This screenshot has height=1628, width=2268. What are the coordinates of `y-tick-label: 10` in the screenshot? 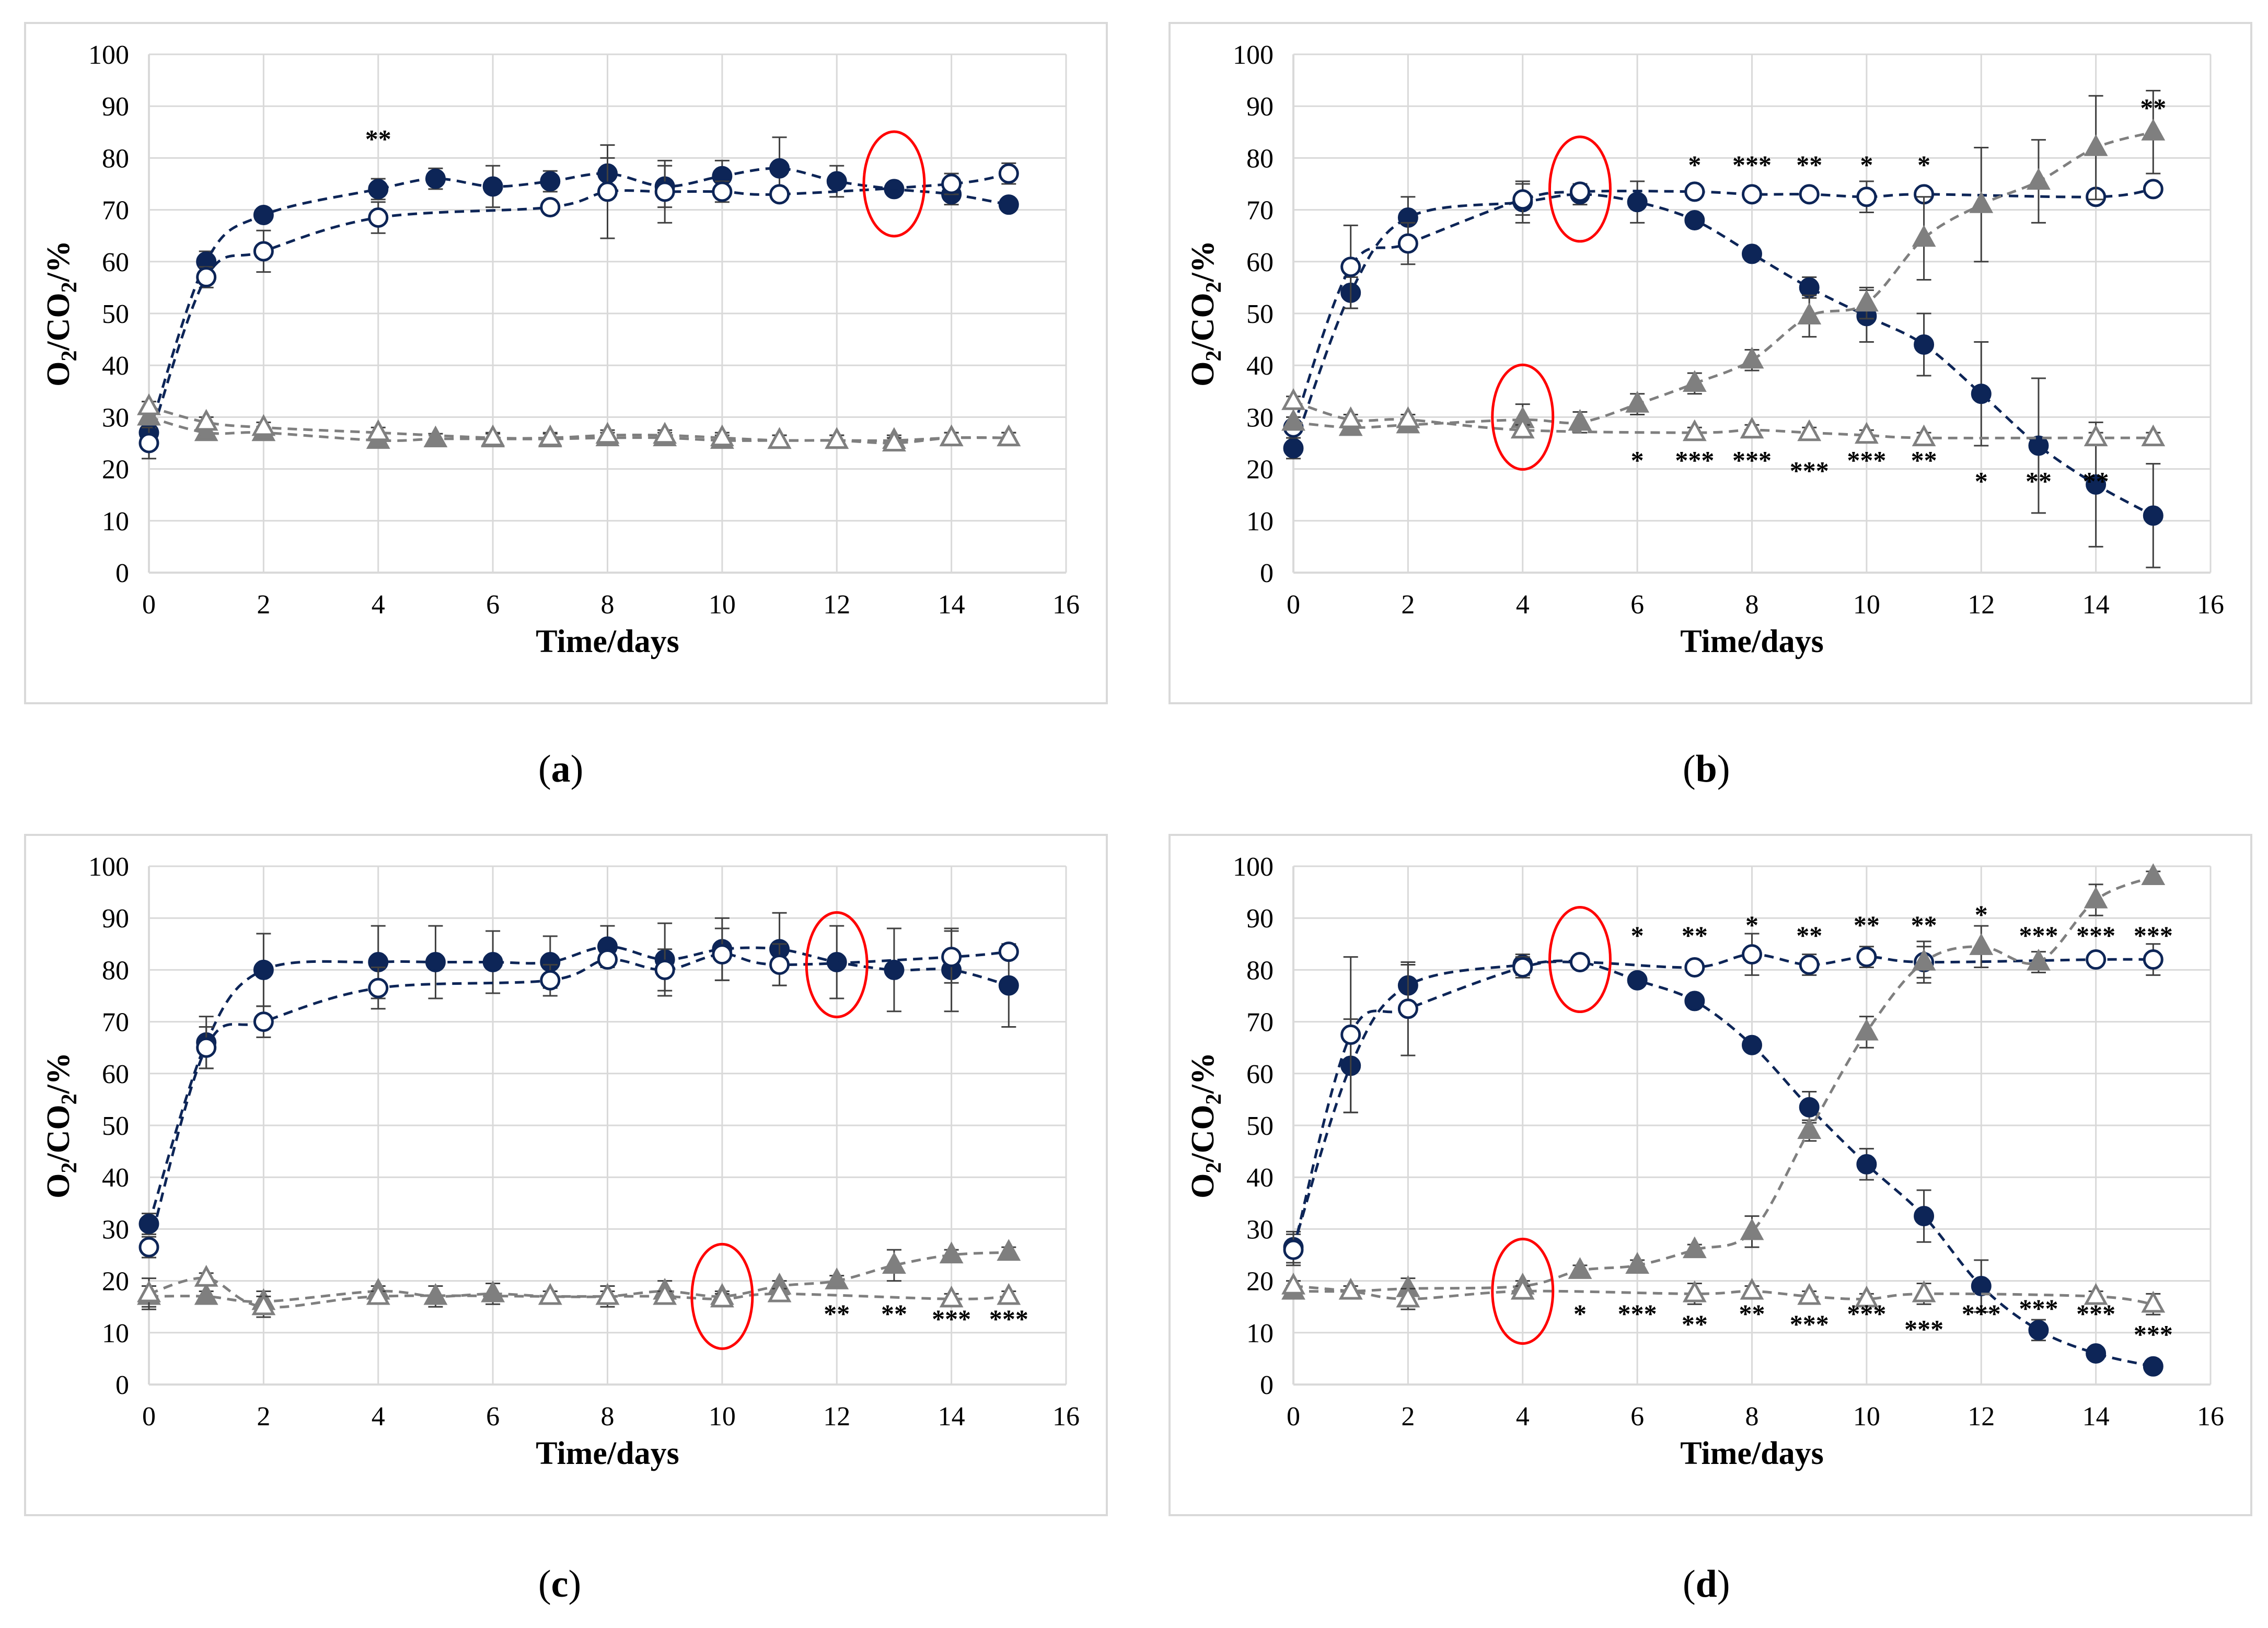 It's located at (116, 522).